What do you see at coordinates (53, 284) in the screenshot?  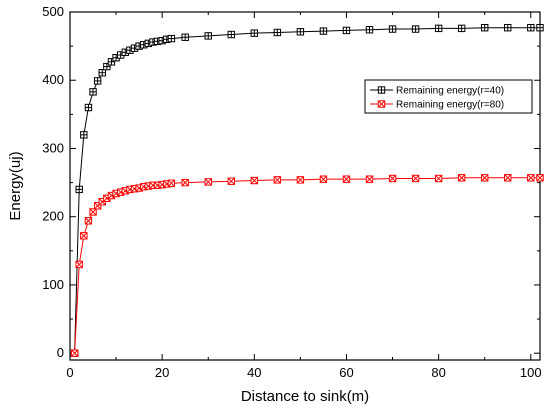 I see `y-tick-label: 100` at bounding box center [53, 284].